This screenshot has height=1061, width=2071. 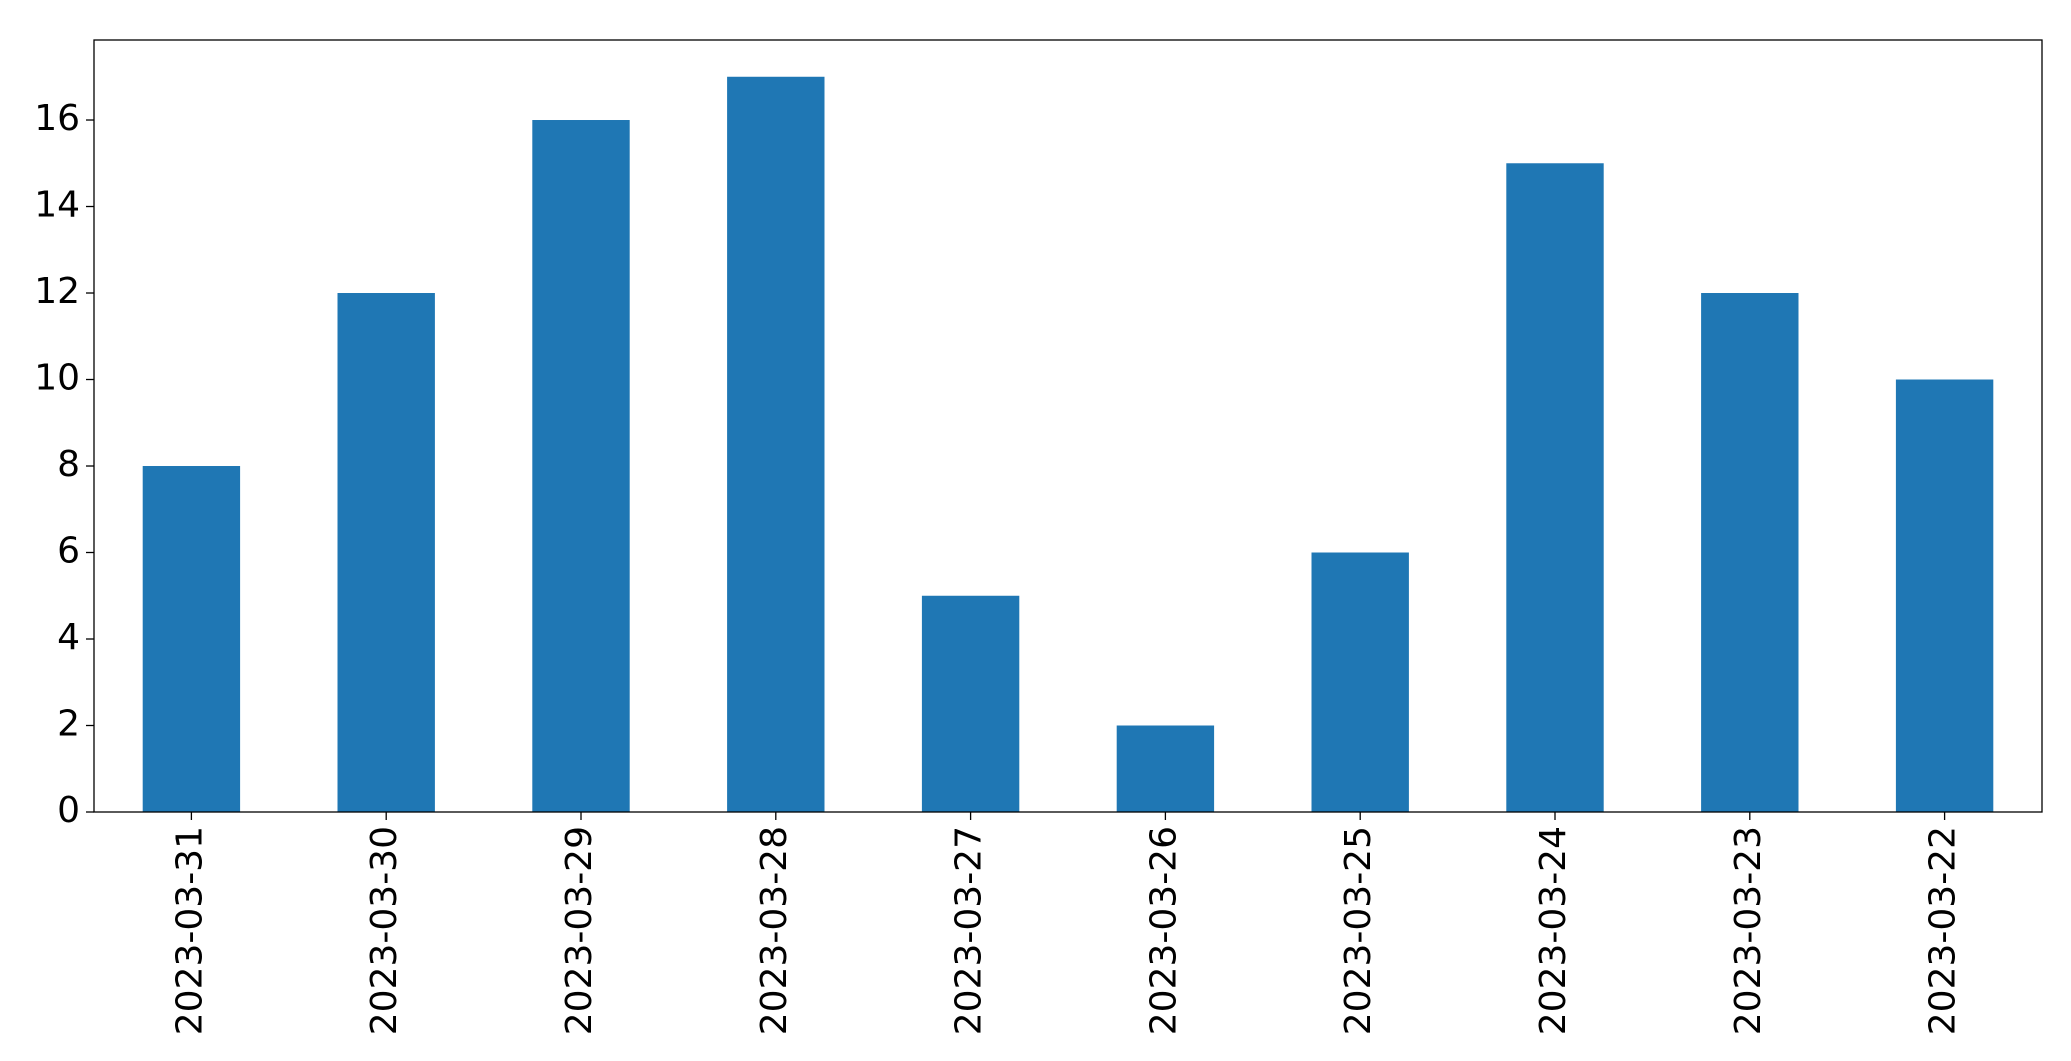 I want to click on y-tick-label: 14, so click(x=57, y=205).